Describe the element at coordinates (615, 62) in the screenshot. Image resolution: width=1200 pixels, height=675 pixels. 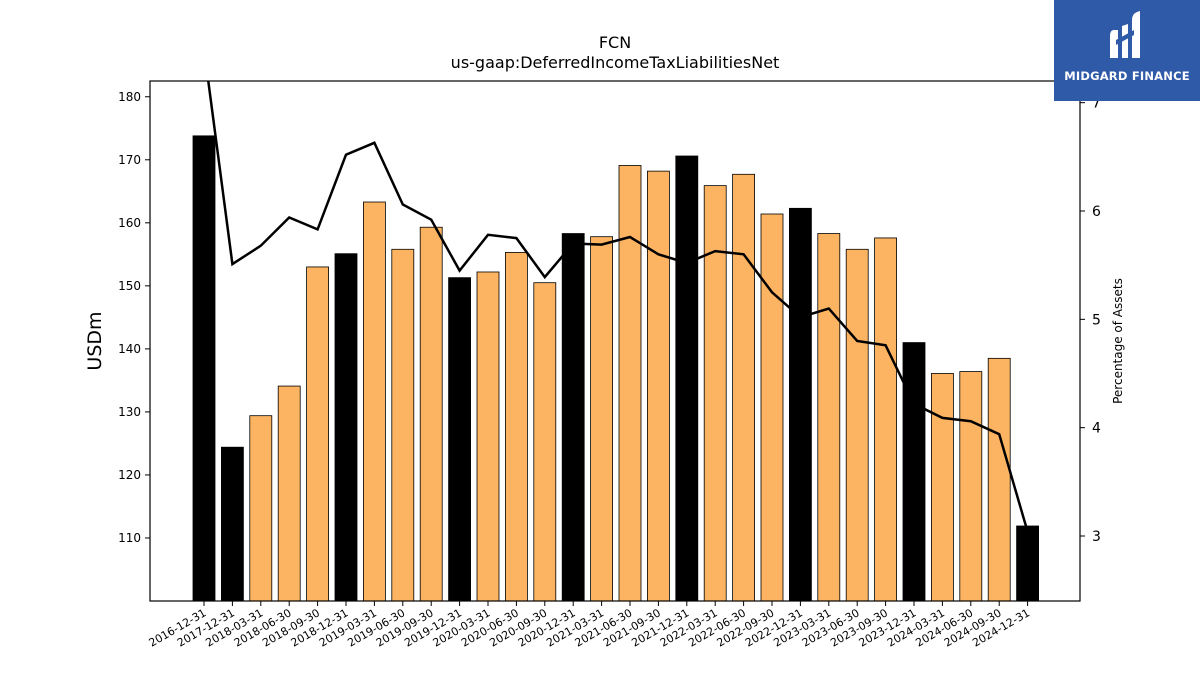
I see `chart-subtitle: us-gaap:DeferredIncomeTaxLiabilitiesNet` at that location.